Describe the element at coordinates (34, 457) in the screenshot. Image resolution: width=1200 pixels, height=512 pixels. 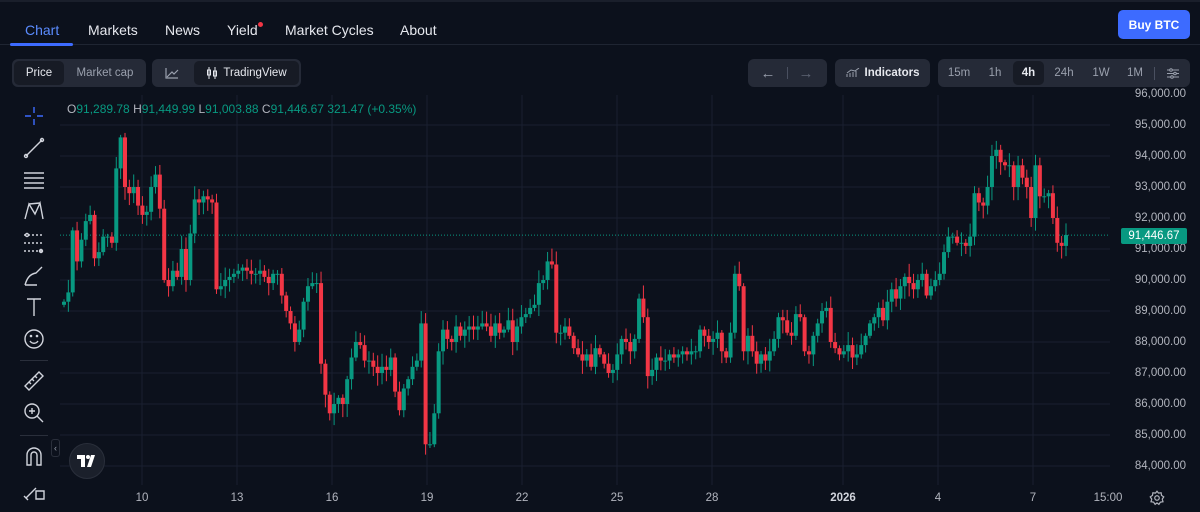
I see `magnet-icon` at that location.